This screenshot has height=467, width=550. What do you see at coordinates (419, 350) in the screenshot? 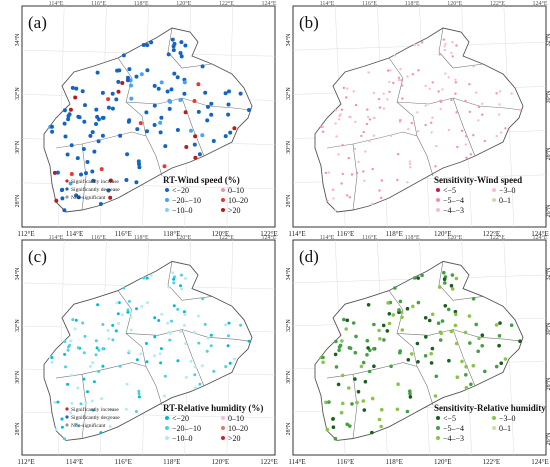
I see `region-outline` at bounding box center [419, 350].